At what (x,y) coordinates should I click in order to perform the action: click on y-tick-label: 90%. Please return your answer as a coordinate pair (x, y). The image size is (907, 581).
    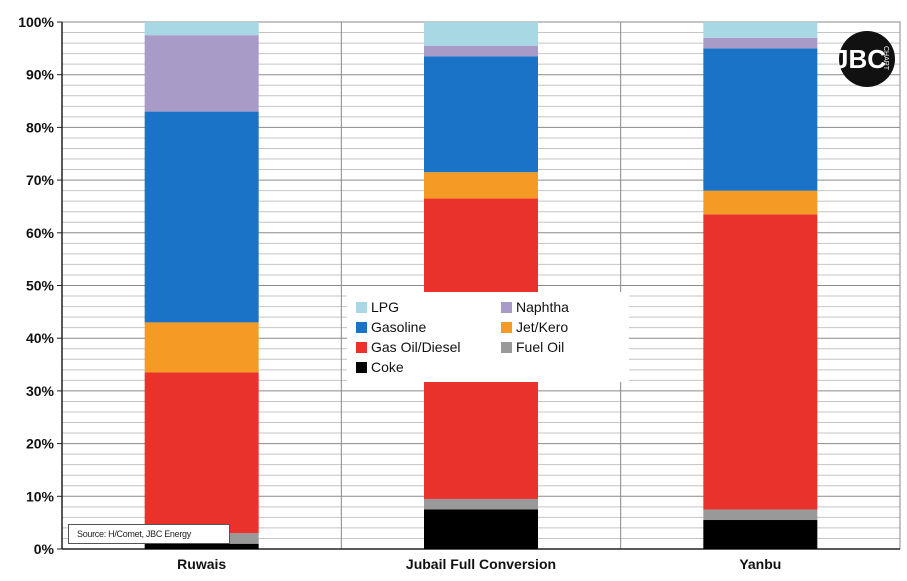
    Looking at the image, I should click on (40, 75).